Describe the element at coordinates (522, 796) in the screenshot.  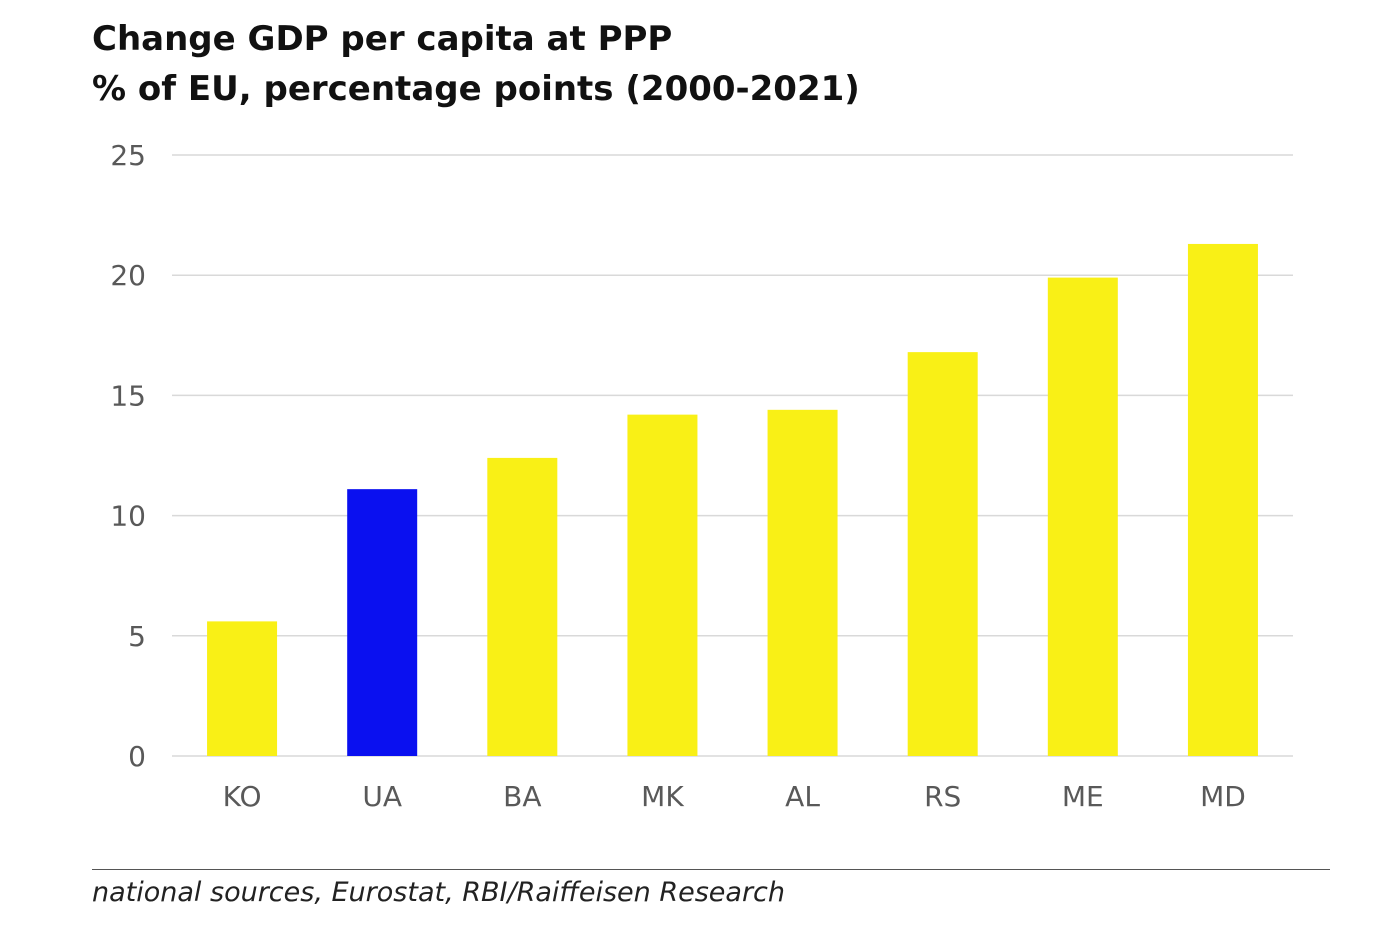
I see `x-tick-label-ba: BA` at that location.